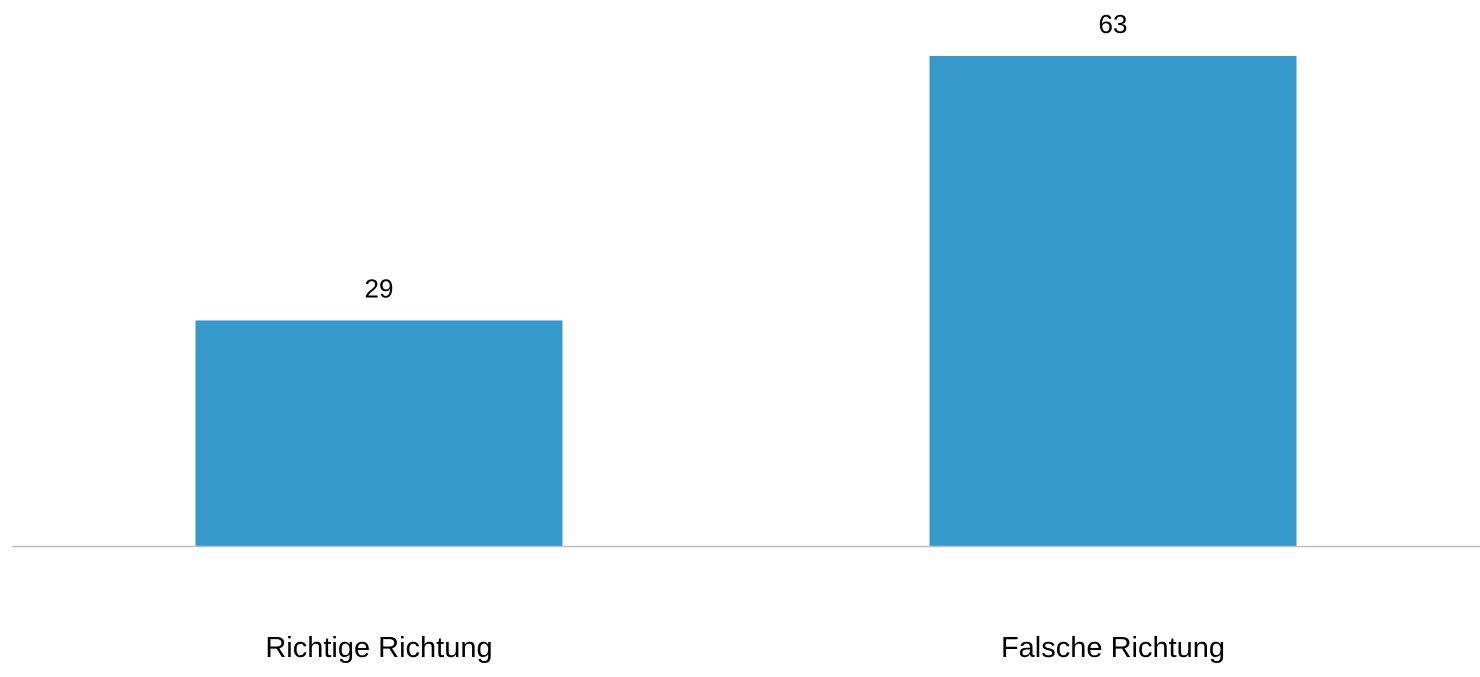  Describe the element at coordinates (379, 288) in the screenshot. I see `value-label-1: 29` at that location.